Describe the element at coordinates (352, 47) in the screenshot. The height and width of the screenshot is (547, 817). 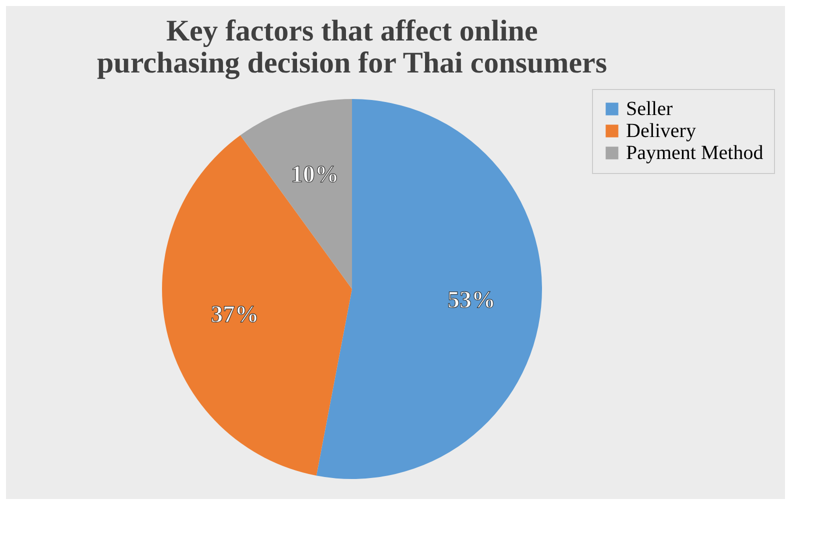
I see `chart-title: Key factors that affect online purchasing decision for Thai consumers` at that location.